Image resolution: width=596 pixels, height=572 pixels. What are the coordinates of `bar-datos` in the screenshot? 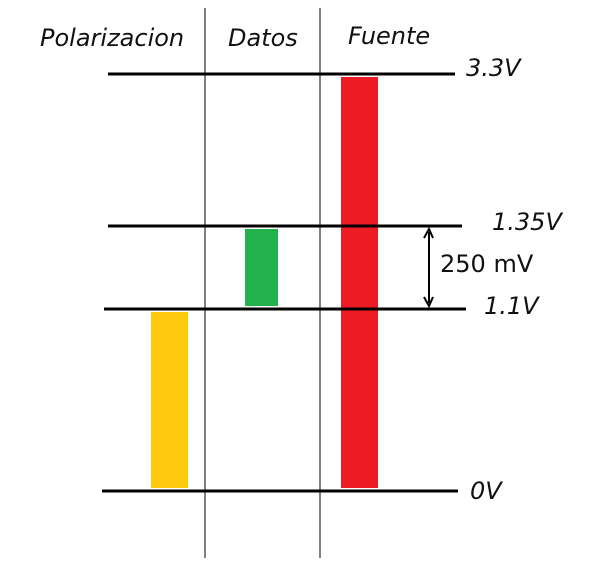 It's located at (261, 267).